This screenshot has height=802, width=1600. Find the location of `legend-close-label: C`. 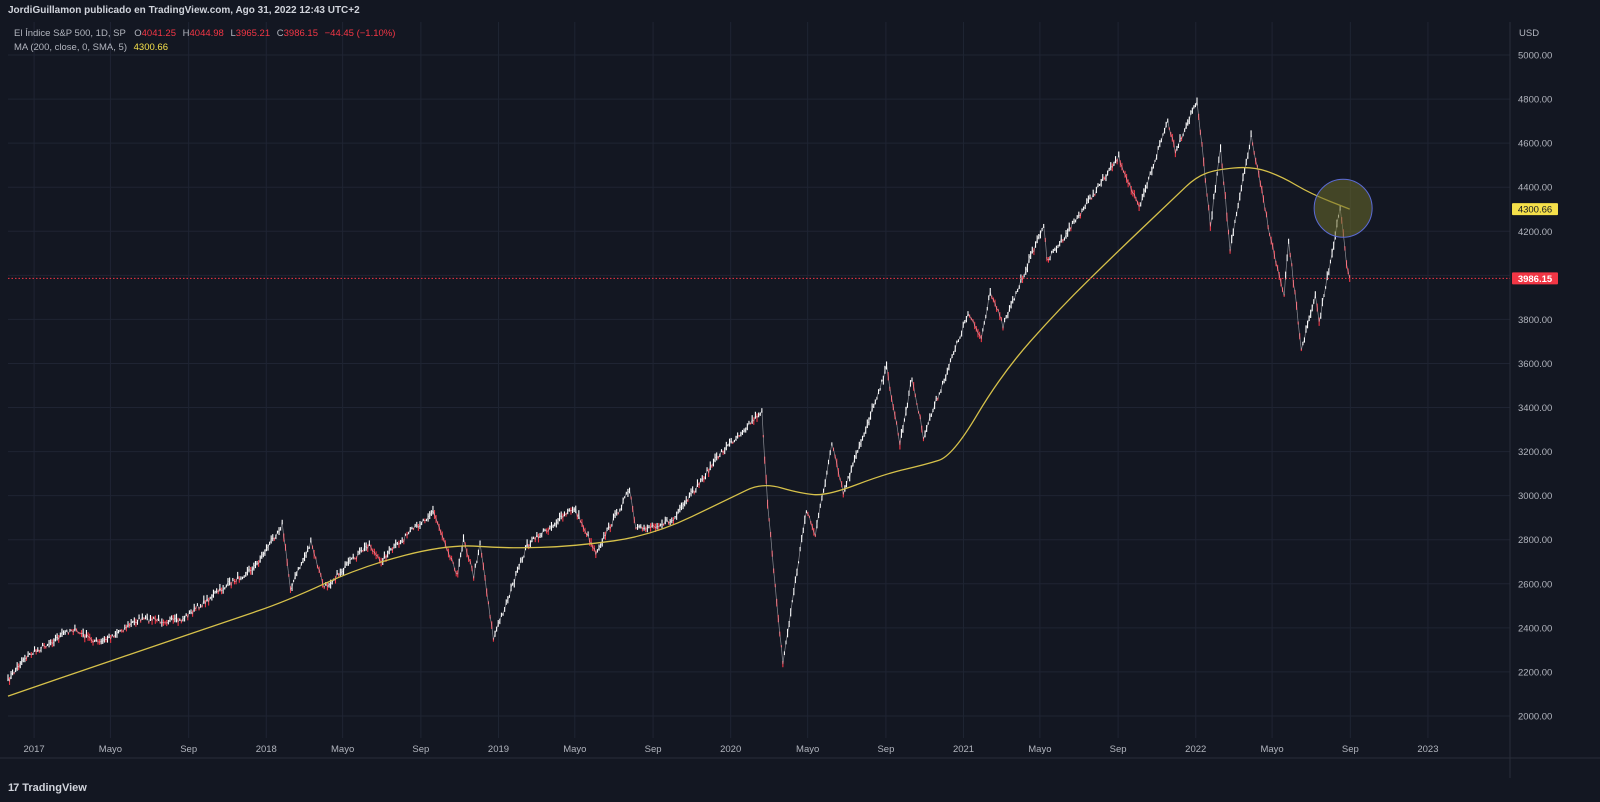

legend-close-label: C is located at coordinates (280, 33).